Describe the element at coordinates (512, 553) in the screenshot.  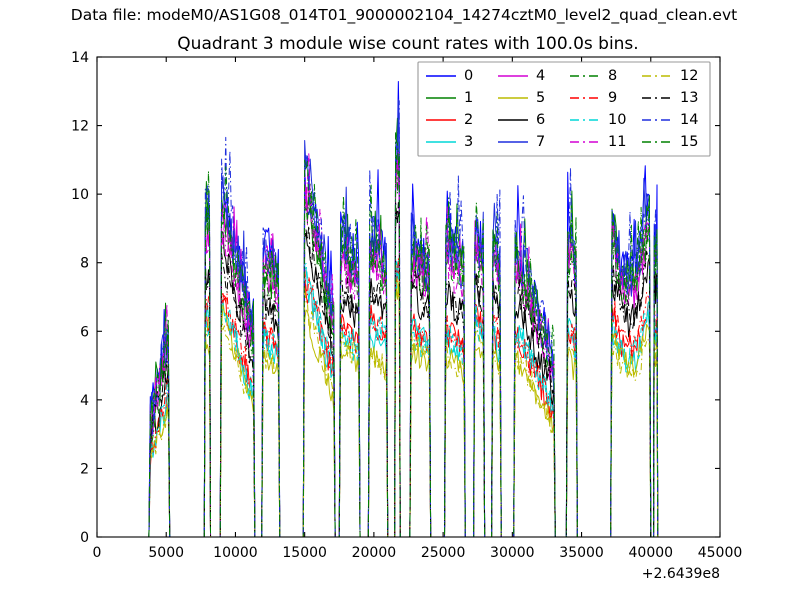
I see `x-tick-label: 30000` at that location.